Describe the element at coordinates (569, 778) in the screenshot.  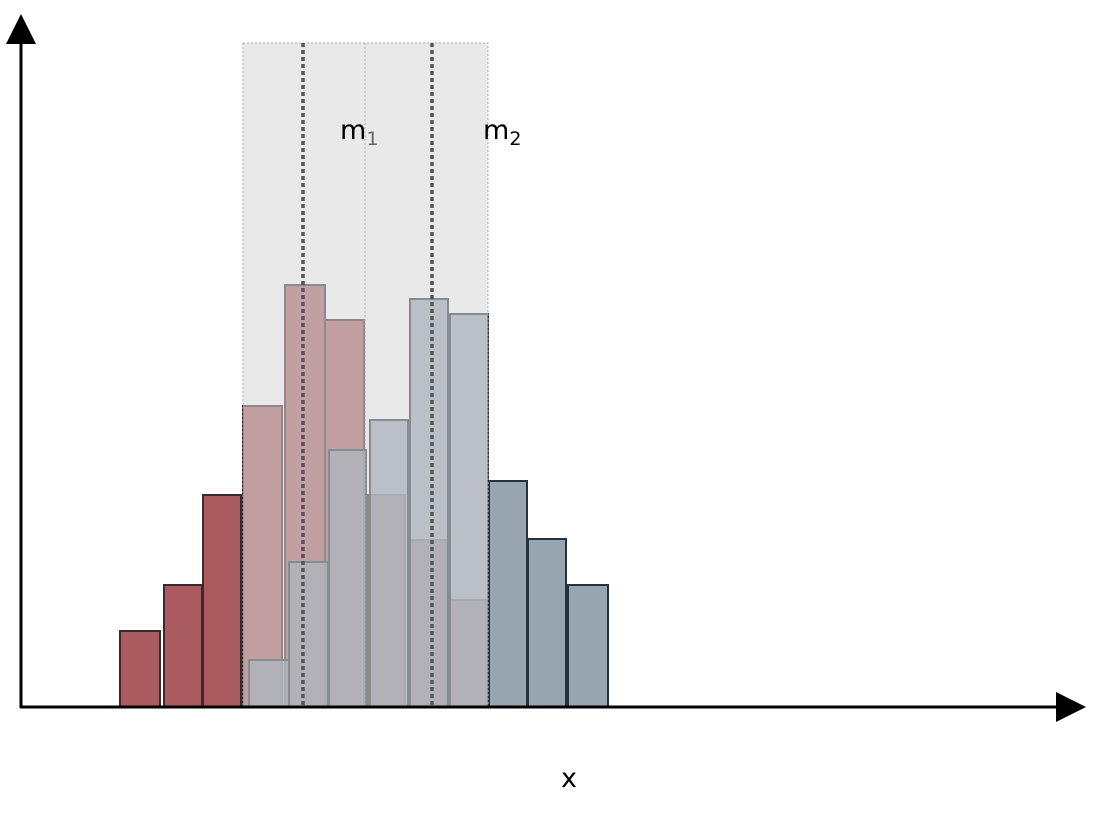
I see `x-axis-label: x` at that location.